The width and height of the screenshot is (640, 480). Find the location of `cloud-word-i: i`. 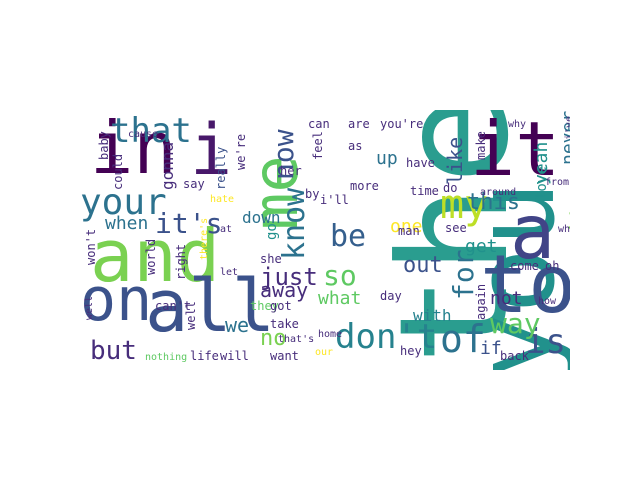

cloud-word-i: i is located at coordinates (211, 150).